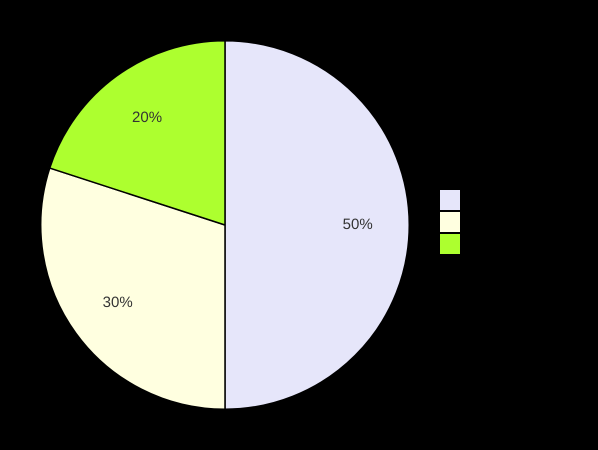  I want to click on data-label: 20%, so click(147, 117).